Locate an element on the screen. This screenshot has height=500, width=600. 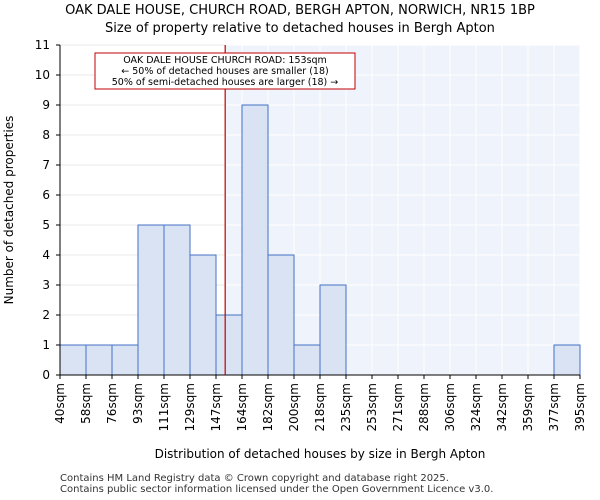
y-tick-label: 3 is located at coordinates (46, 285).